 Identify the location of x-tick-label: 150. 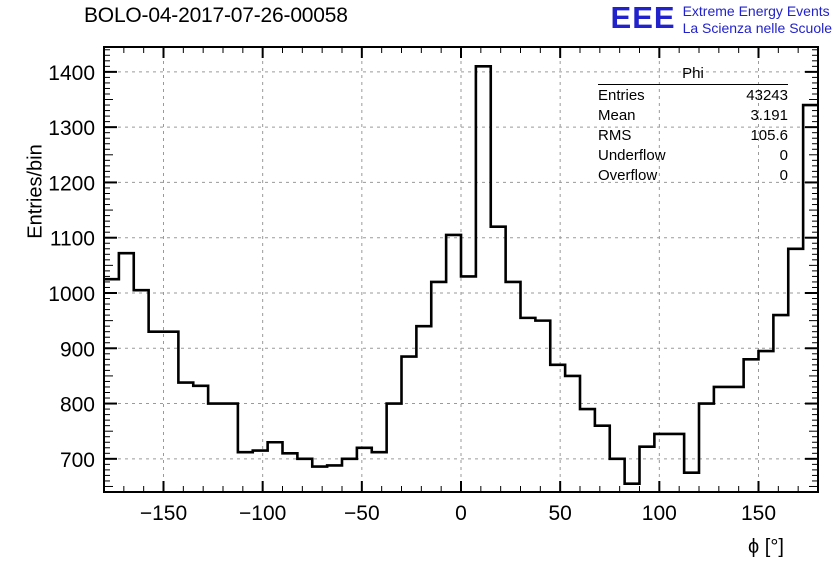
(758, 513).